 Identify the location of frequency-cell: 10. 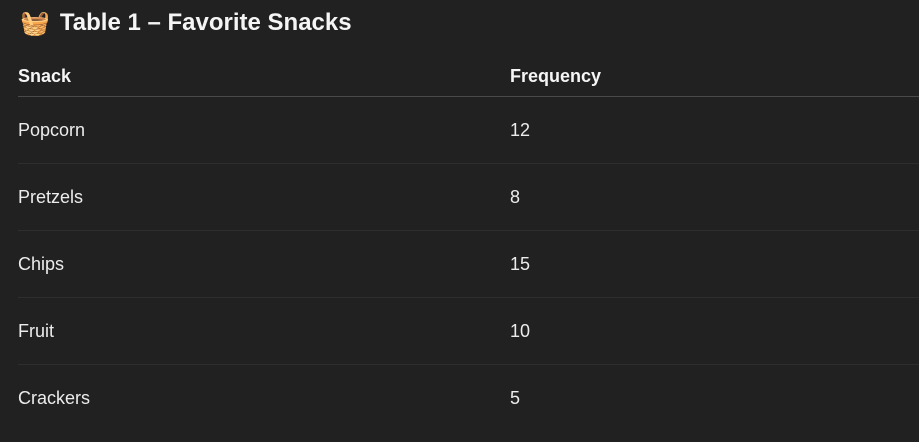
(714, 331).